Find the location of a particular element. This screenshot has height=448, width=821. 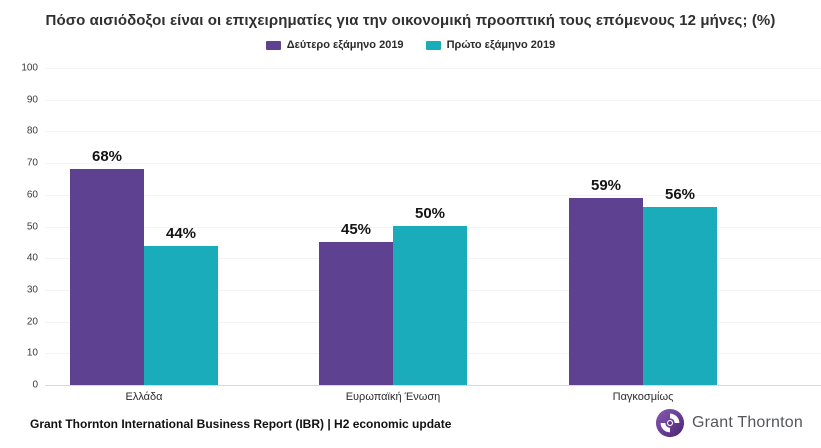

legend-swatch-teal is located at coordinates (433, 45).